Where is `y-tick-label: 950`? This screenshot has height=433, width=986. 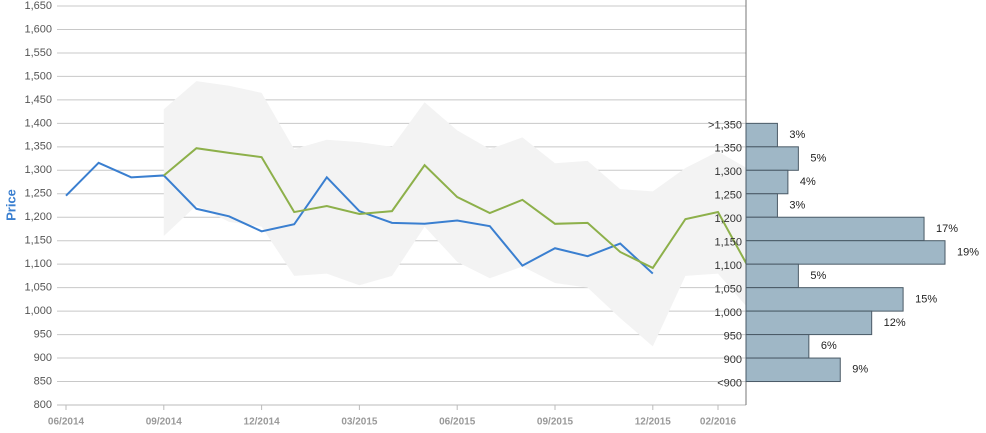 y-tick-label: 950 is located at coordinates (43, 334).